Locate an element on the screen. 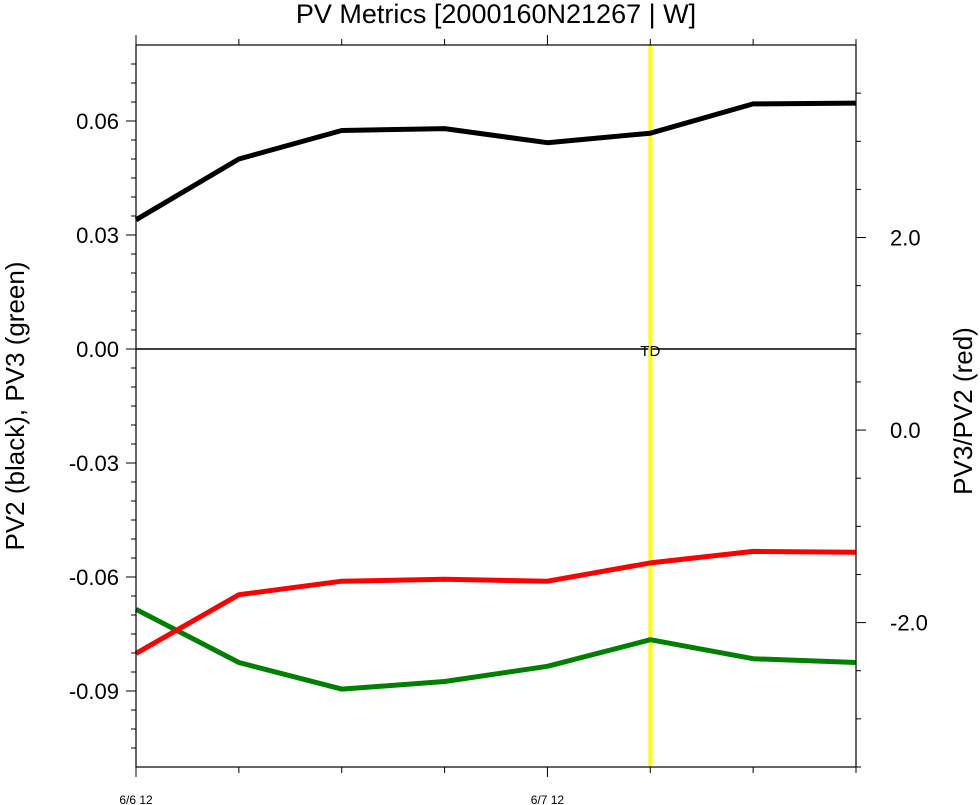 The width and height of the screenshot is (980, 805). x-tick-label: 6/6 12 is located at coordinates (136, 799).